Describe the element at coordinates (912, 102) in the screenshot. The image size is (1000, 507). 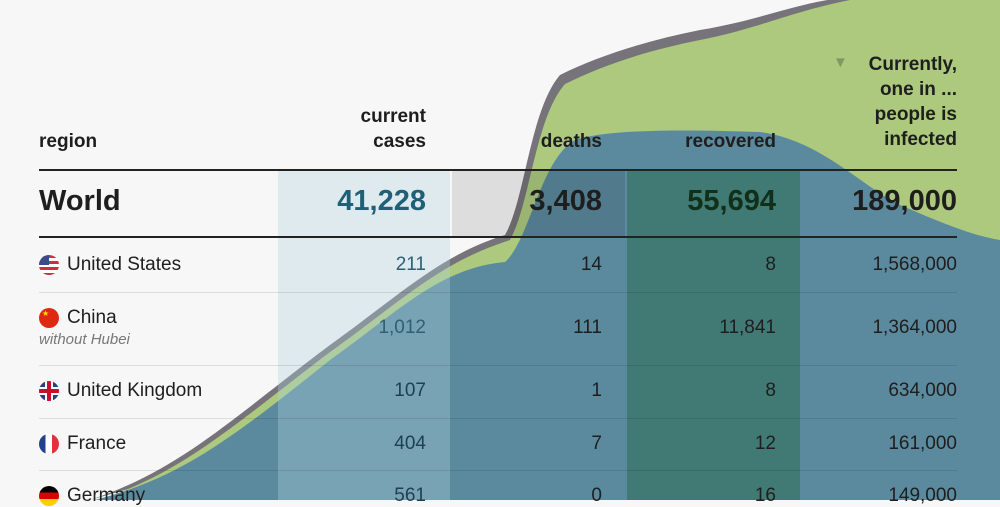
I see `header-infected: Currently, one in ... people is infected` at that location.